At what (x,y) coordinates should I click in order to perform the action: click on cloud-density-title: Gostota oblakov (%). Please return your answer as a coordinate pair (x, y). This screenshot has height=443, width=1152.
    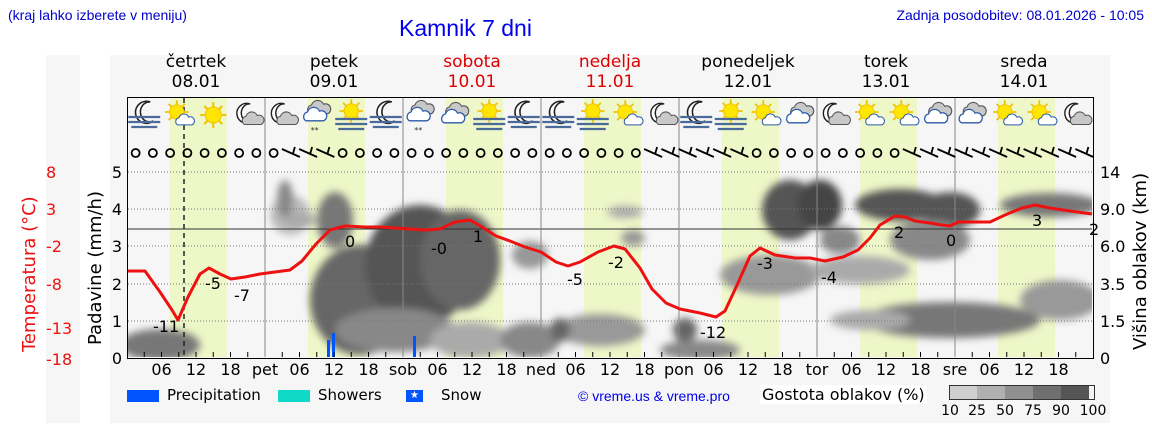
    Looking at the image, I should click on (843, 394).